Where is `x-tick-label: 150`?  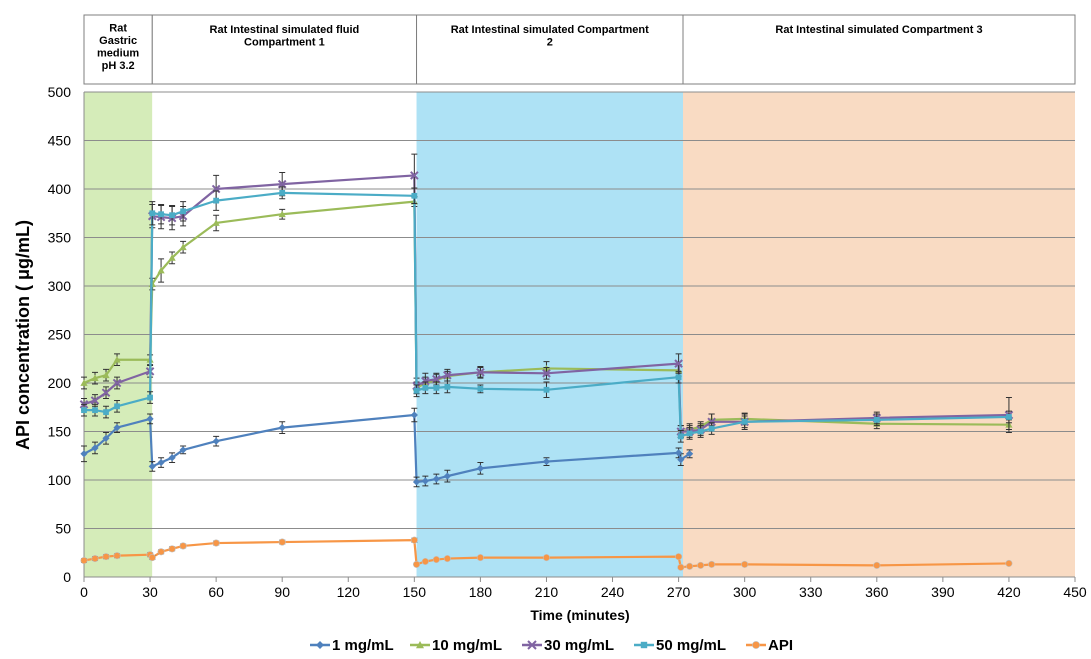
x-tick-label: 150 is located at coordinates (415, 592).